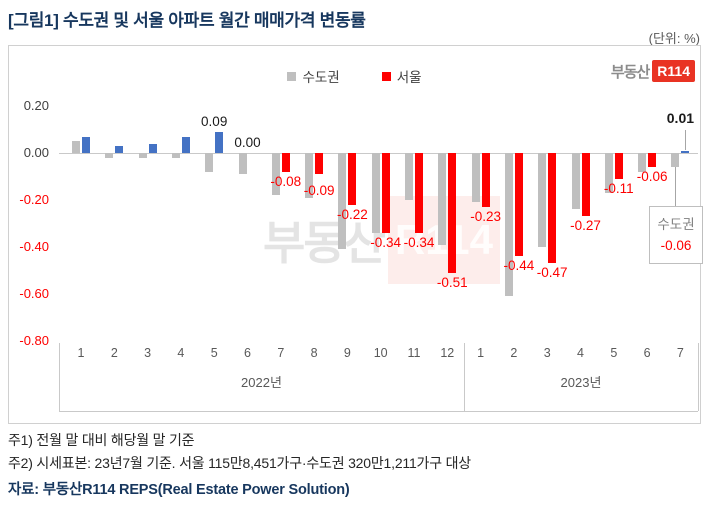  What do you see at coordinates (214, 121) in the screenshot?
I see `bar-value-label: 0.09` at bounding box center [214, 121].